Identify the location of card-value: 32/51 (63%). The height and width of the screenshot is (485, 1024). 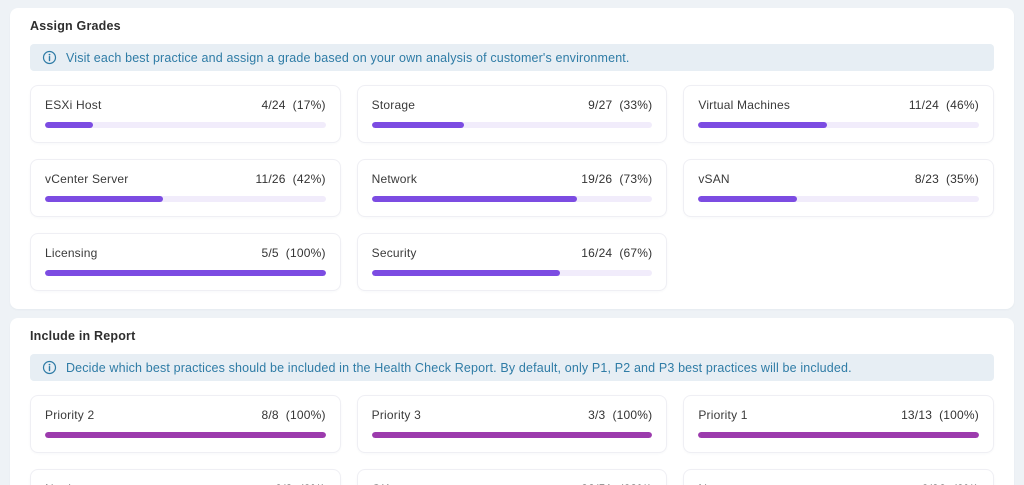
(616, 483).